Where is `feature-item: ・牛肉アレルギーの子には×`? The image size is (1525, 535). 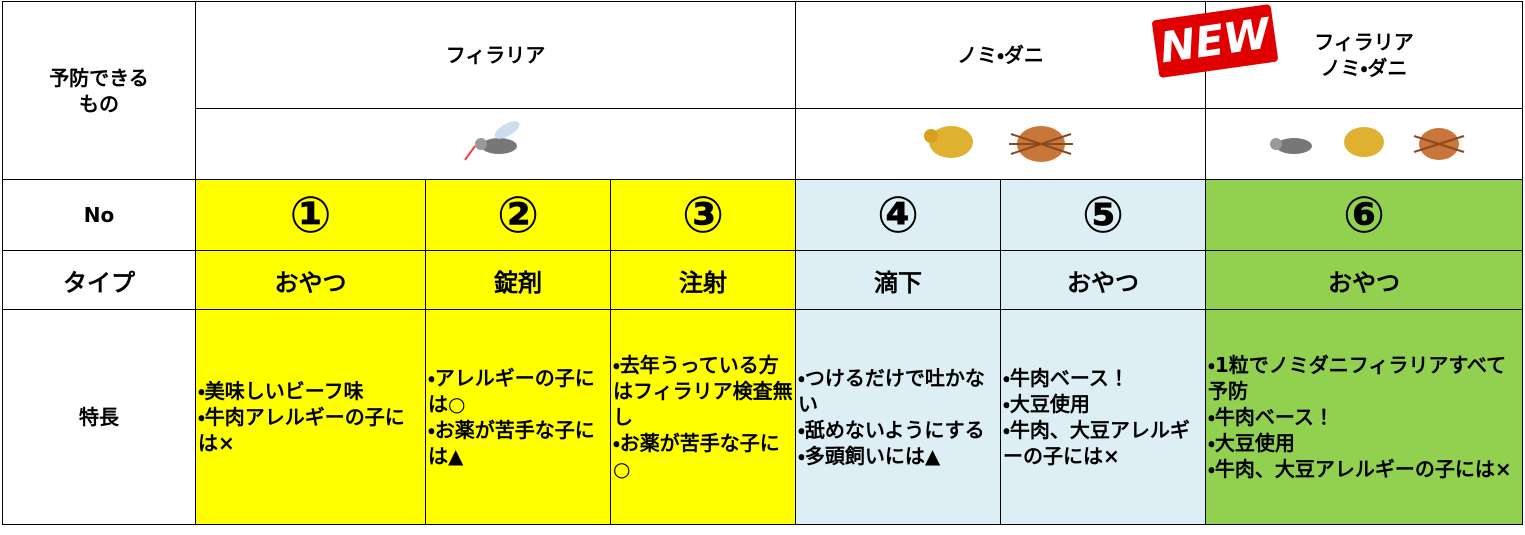
feature-item: ・牛肉アレルギーの子には× is located at coordinates (301, 430).